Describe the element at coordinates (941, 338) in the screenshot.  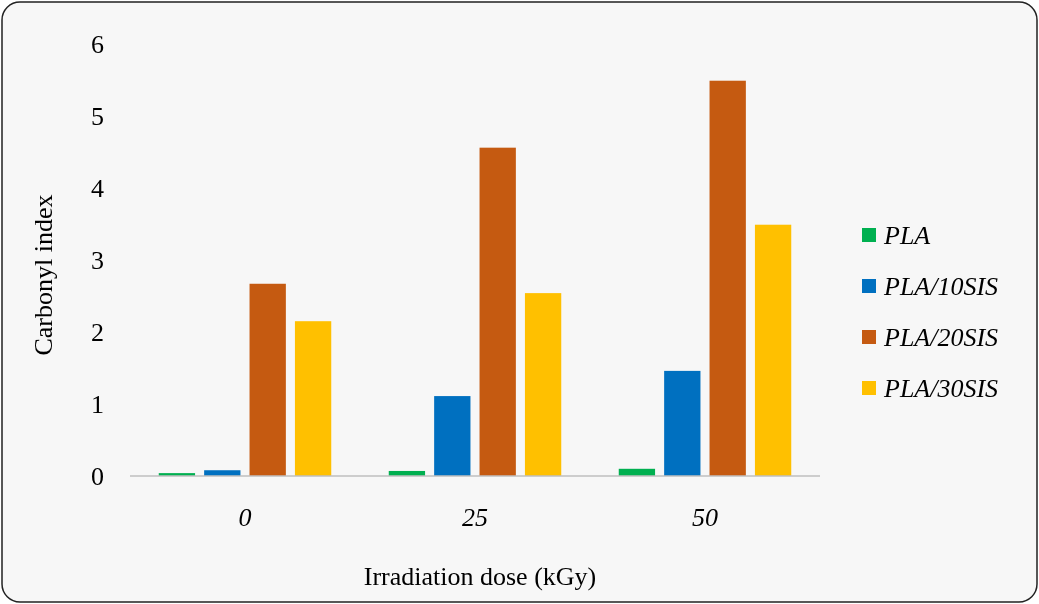
I see `legend-label: PLA/20SIS` at that location.